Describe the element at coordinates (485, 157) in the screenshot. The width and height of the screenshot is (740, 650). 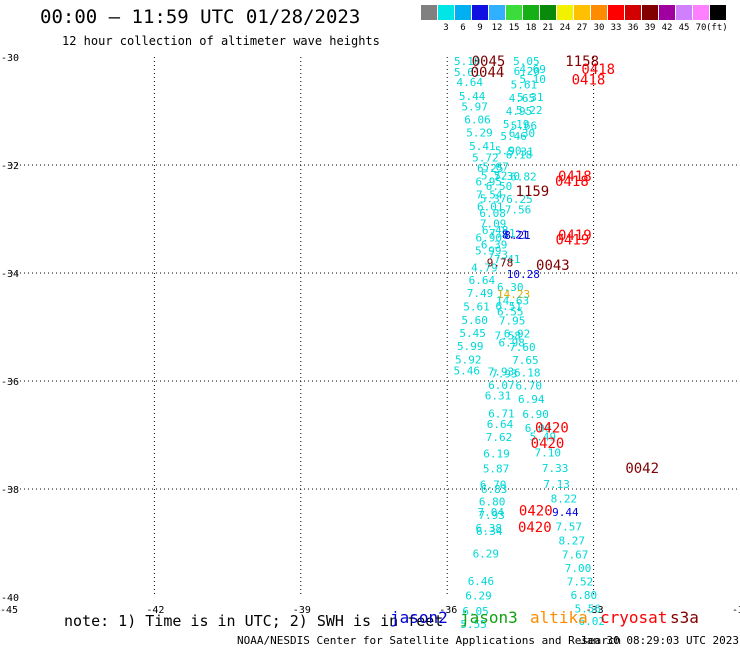
I see `swh-value-label: 5.72` at that location.